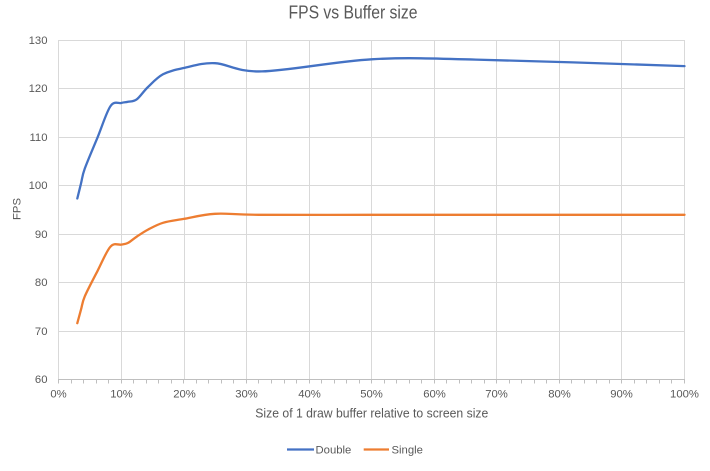  Describe the element at coordinates (41, 380) in the screenshot. I see `svg-text: 60` at that location.